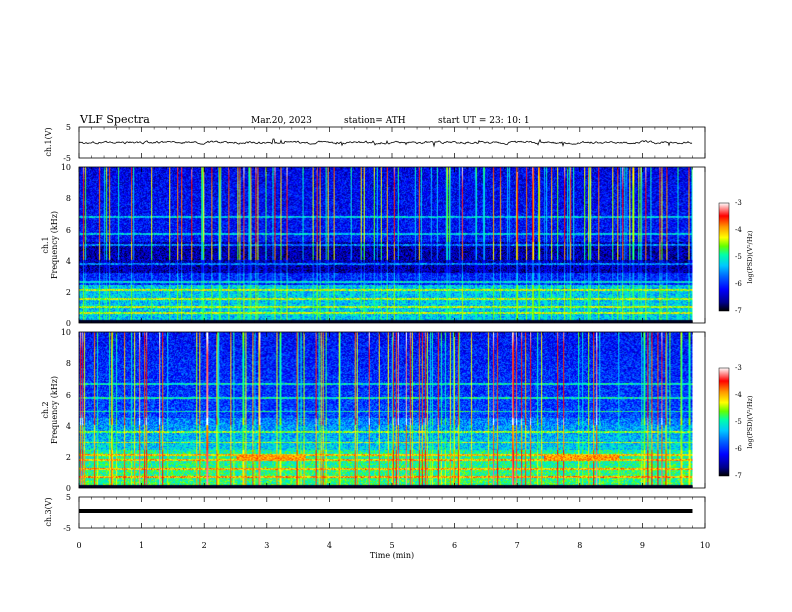 The width and height of the screenshot is (792, 612). What do you see at coordinates (67, 528) in the screenshot?
I see `ch3-ytick-bottom: -5` at bounding box center [67, 528].